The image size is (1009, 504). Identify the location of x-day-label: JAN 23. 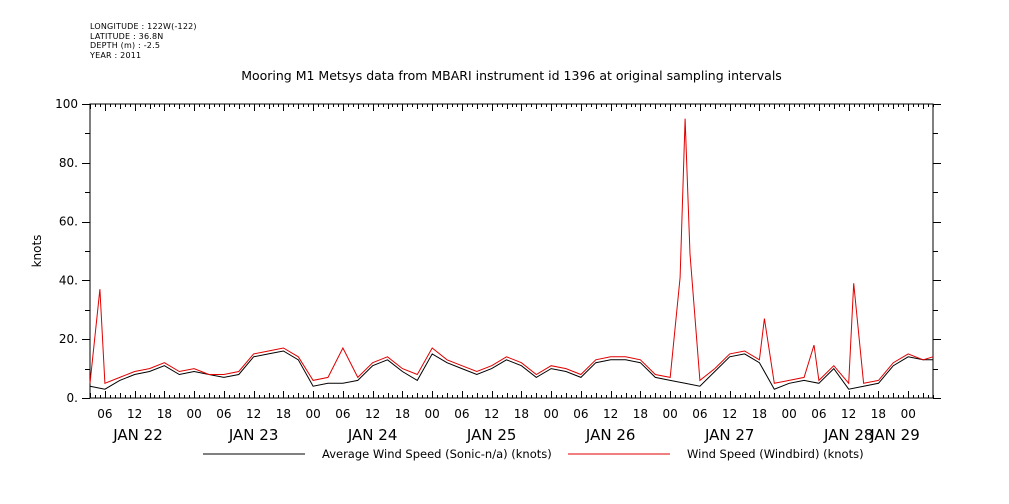
(253, 435).